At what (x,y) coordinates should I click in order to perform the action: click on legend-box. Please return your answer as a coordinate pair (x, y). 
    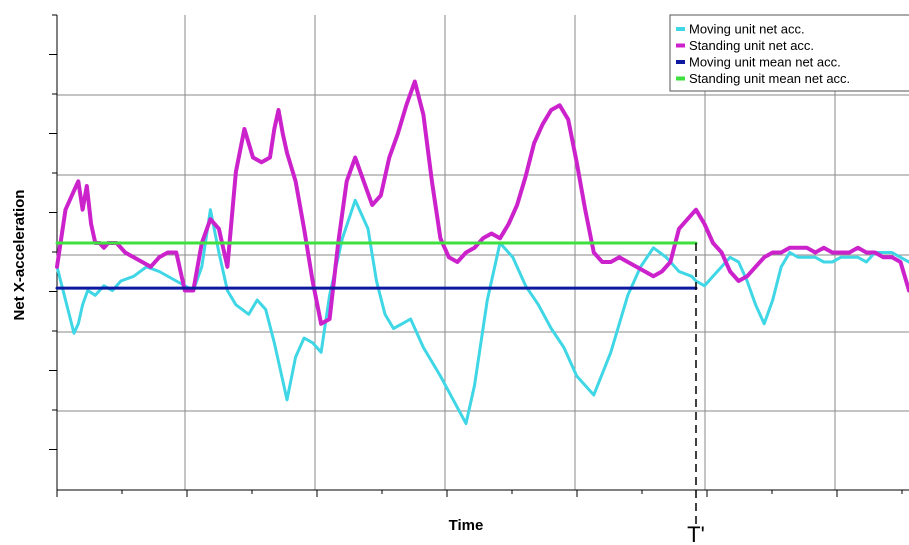
    Looking at the image, I should click on (789, 53).